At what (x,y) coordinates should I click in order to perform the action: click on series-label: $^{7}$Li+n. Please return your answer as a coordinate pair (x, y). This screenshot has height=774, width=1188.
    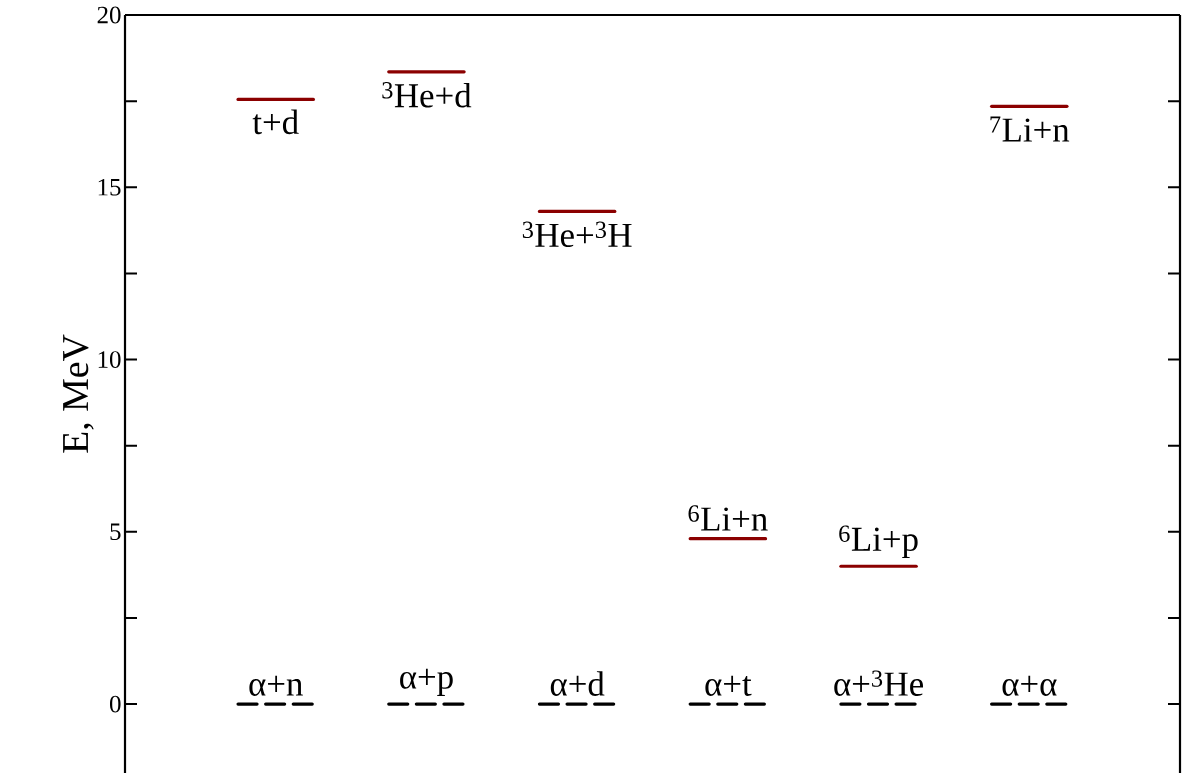
    Looking at the image, I should click on (1030, 129).